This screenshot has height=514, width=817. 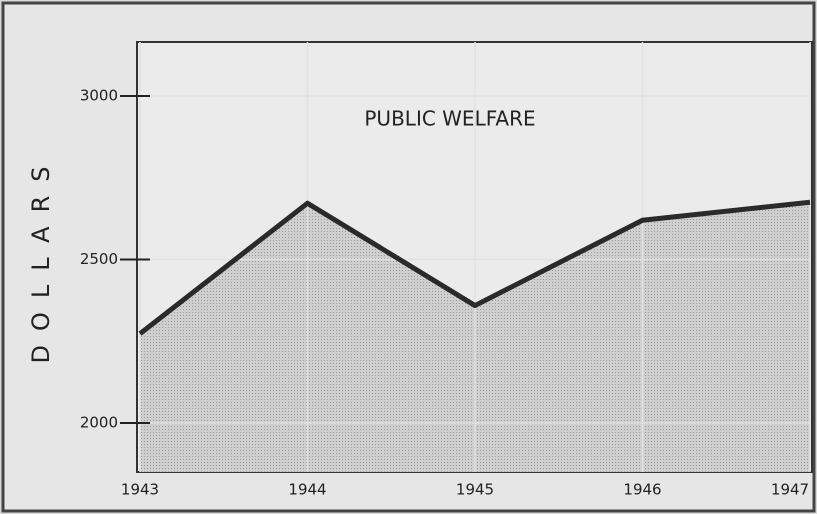 I want to click on y-tick-label: 2000, so click(x=99, y=422).